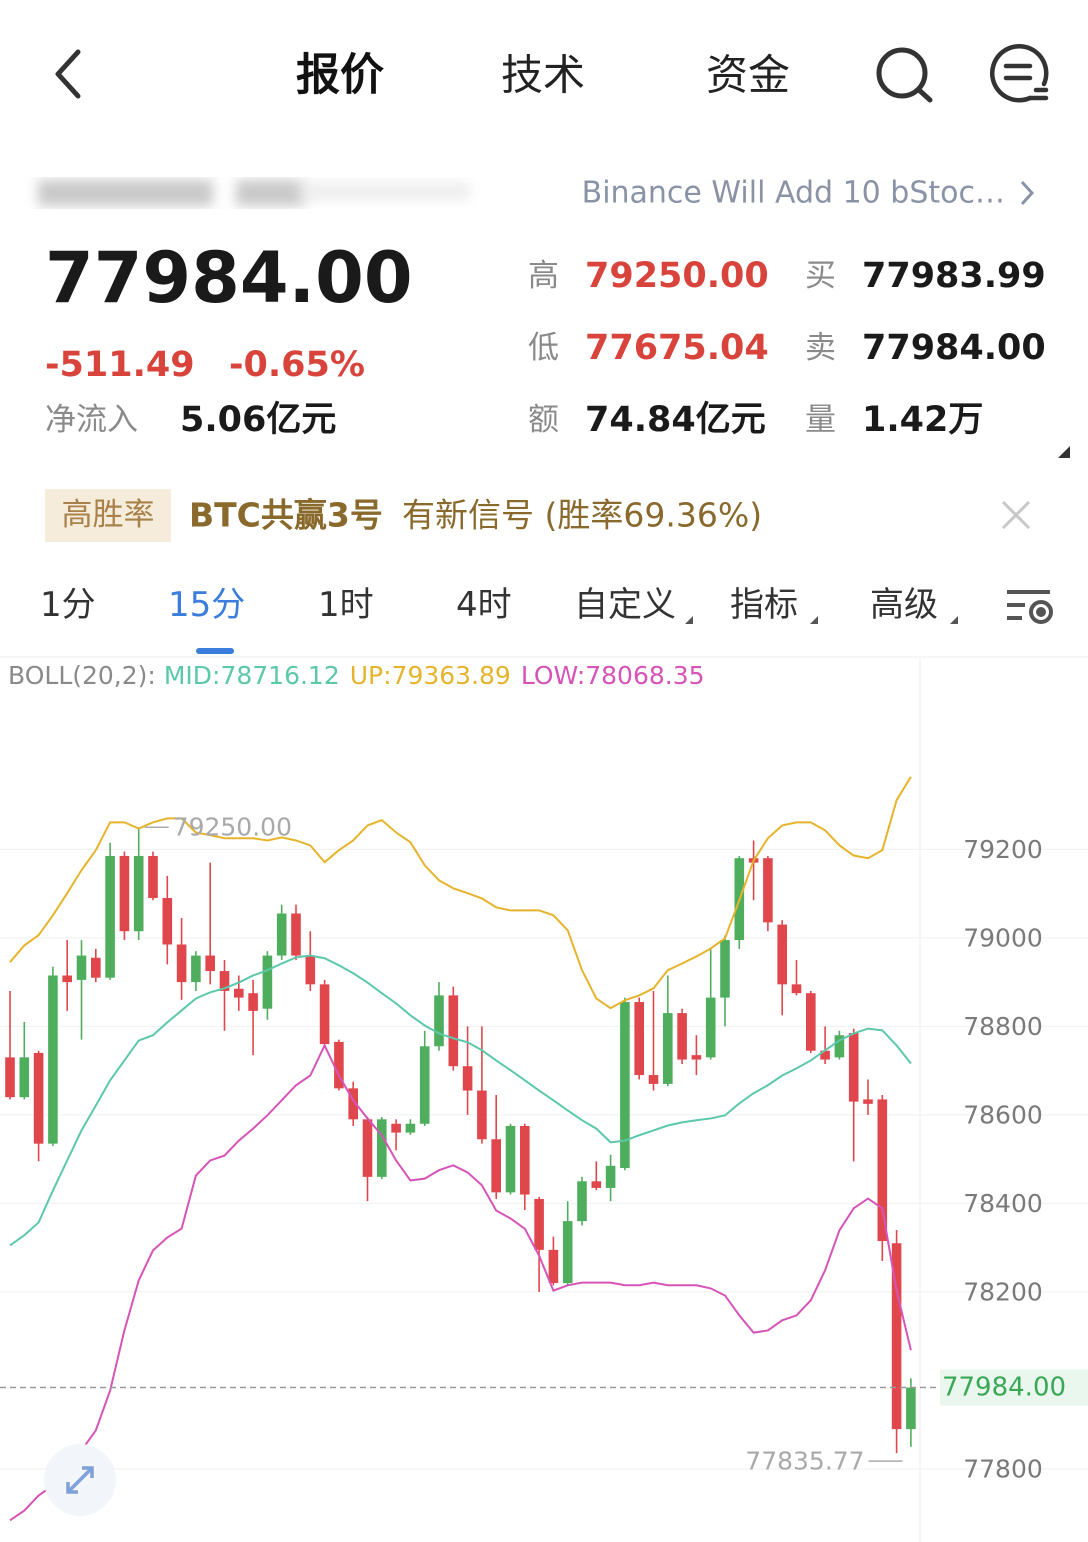 This screenshot has width=1088, height=1542. What do you see at coordinates (582, 515) in the screenshot?
I see `signal-text: 有新信号 (胜率69.36%)` at bounding box center [582, 515].